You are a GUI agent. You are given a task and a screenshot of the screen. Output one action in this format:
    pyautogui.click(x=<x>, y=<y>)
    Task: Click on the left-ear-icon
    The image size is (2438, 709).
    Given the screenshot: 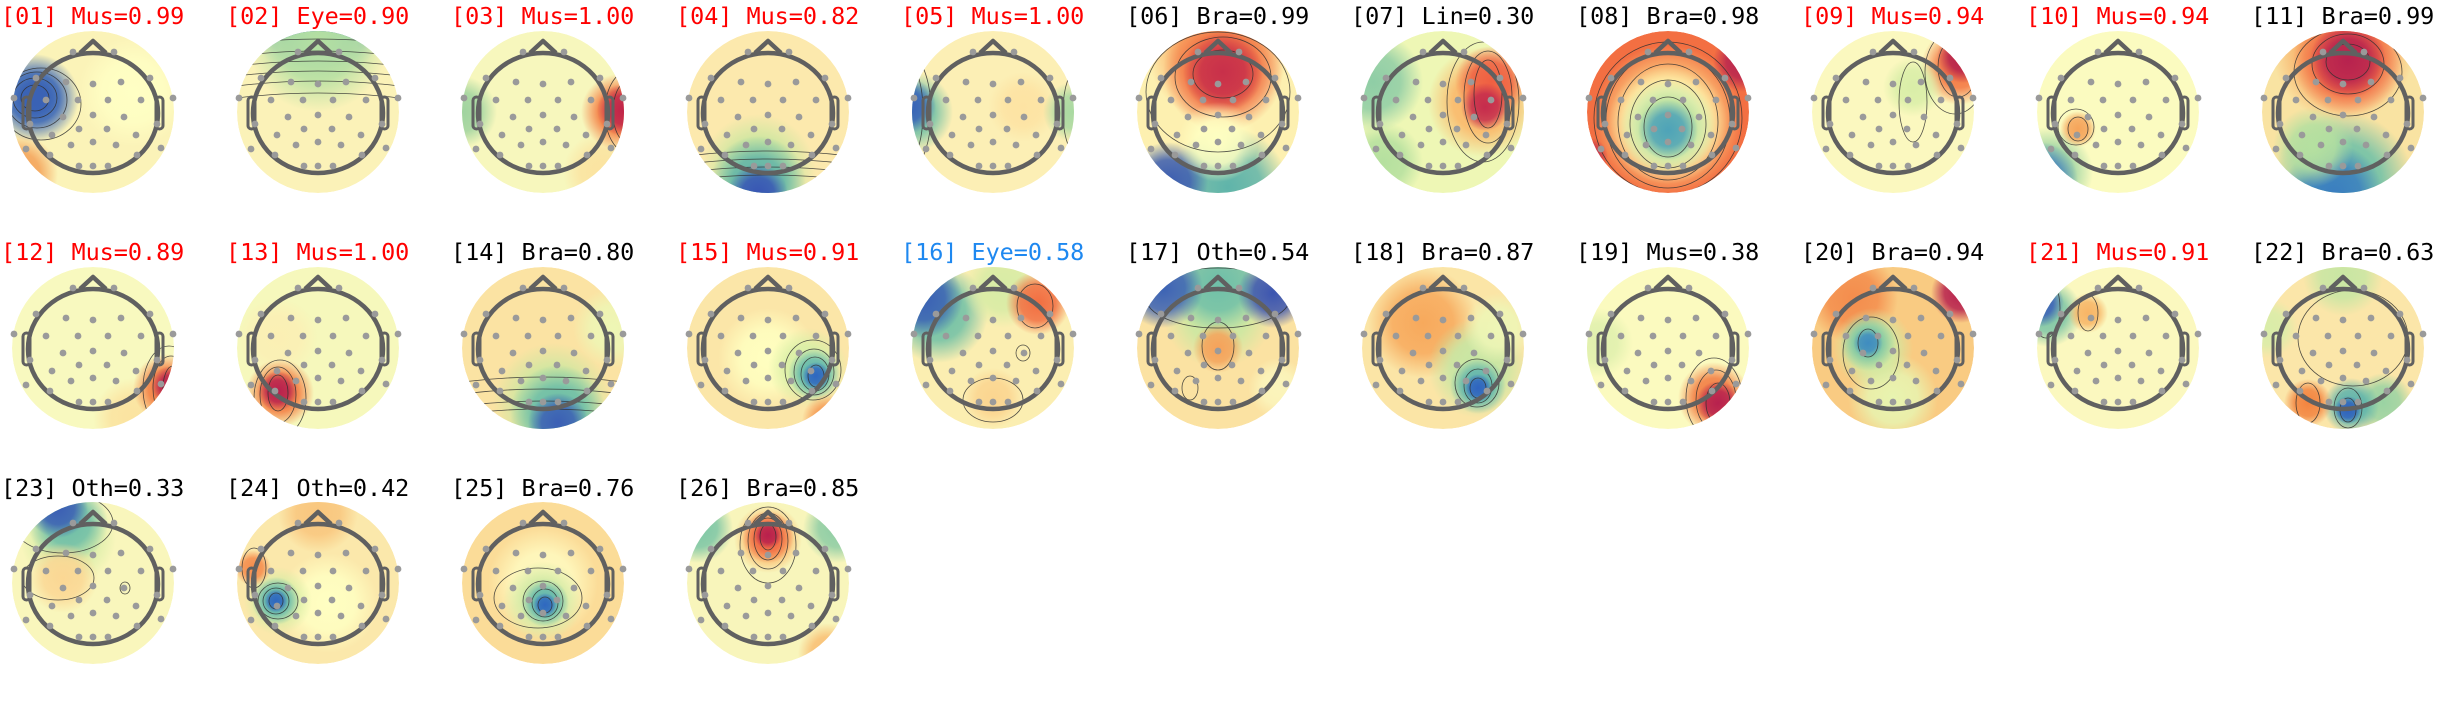 What is the action you would take?
    pyautogui.click(x=1601, y=113)
    